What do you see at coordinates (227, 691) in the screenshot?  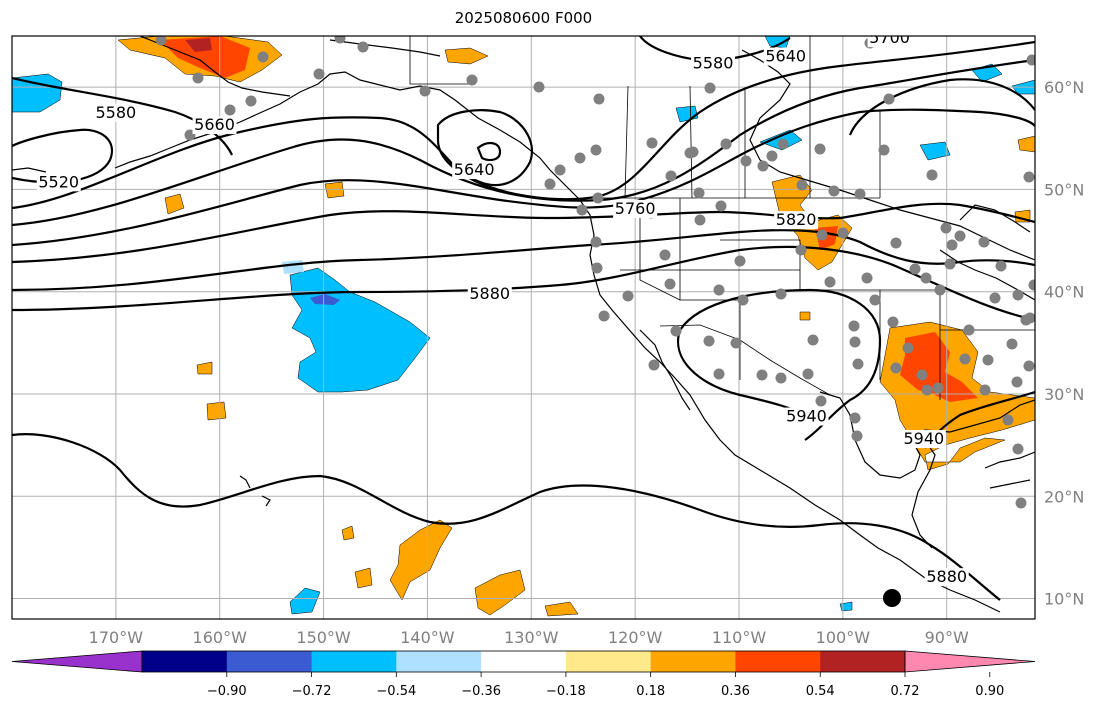 I see `colorbar-tick-label: −0.90` at bounding box center [227, 691].